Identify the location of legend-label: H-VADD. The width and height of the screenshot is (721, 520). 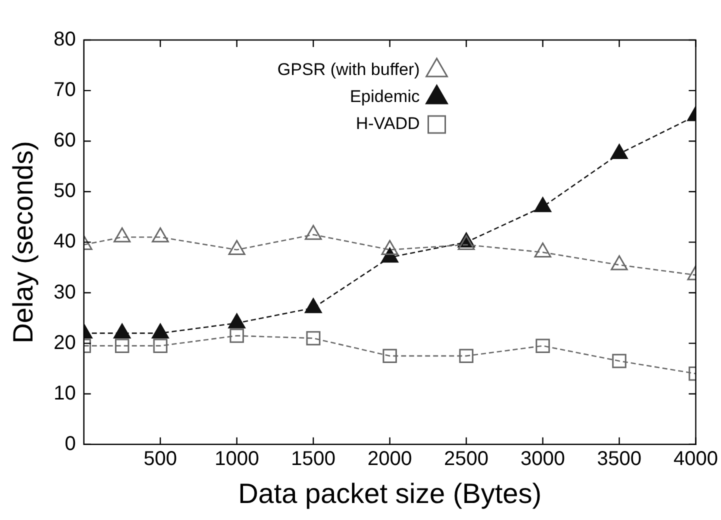
(388, 124).